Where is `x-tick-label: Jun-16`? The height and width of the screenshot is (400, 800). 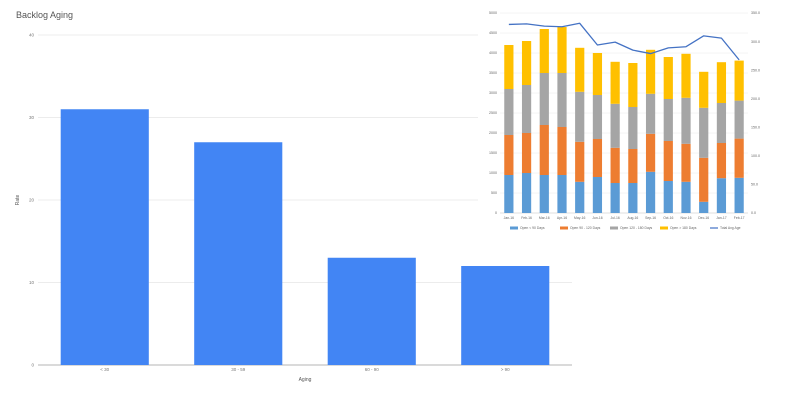 x-tick-label: Jun-16 is located at coordinates (597, 218).